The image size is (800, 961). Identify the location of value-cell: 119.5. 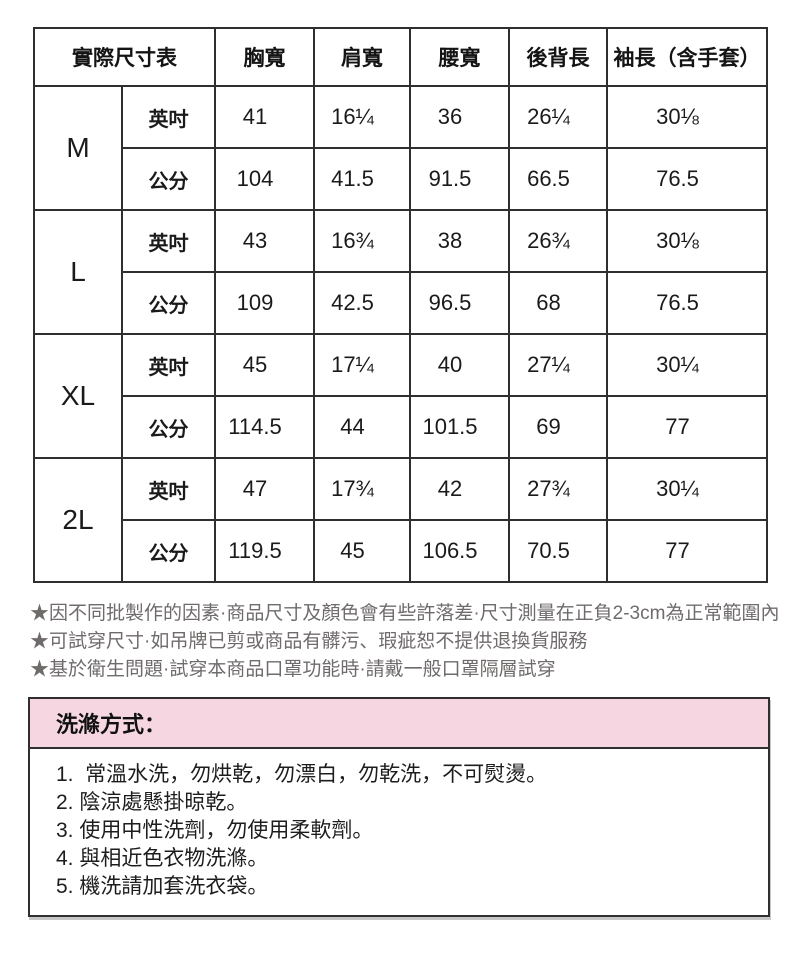
(264, 551).